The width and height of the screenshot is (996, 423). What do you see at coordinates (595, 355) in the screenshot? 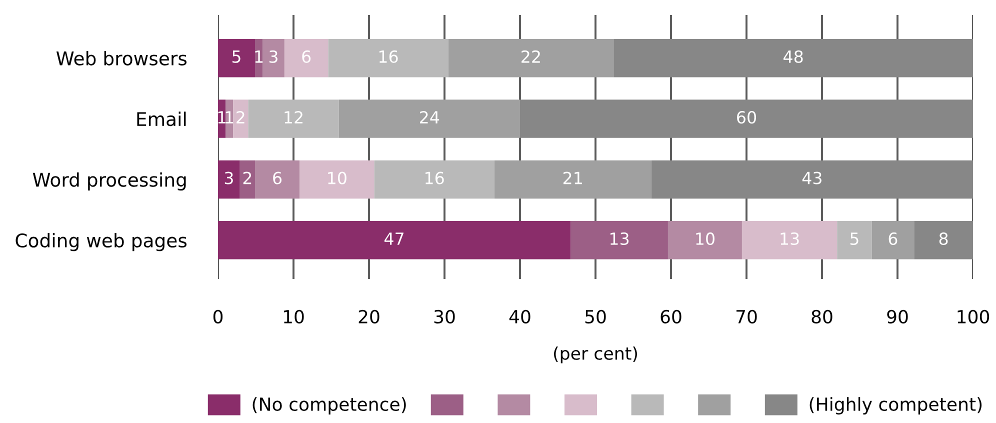
I see `x-axis-title: (per cent)` at bounding box center [595, 355].